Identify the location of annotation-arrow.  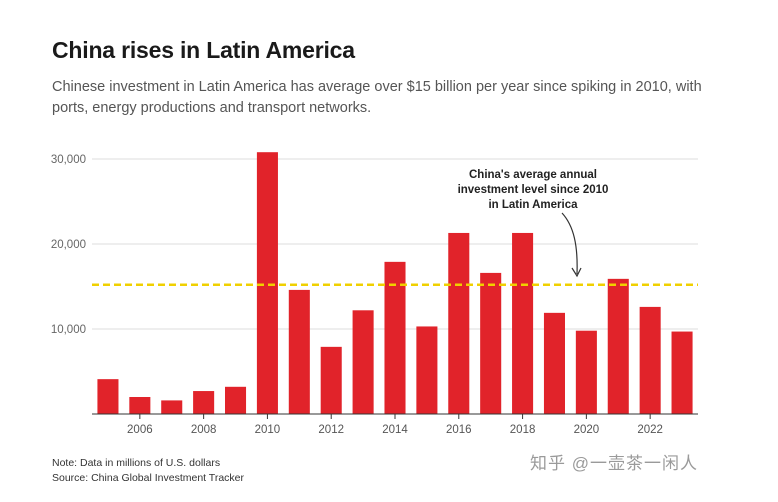
(569, 243).